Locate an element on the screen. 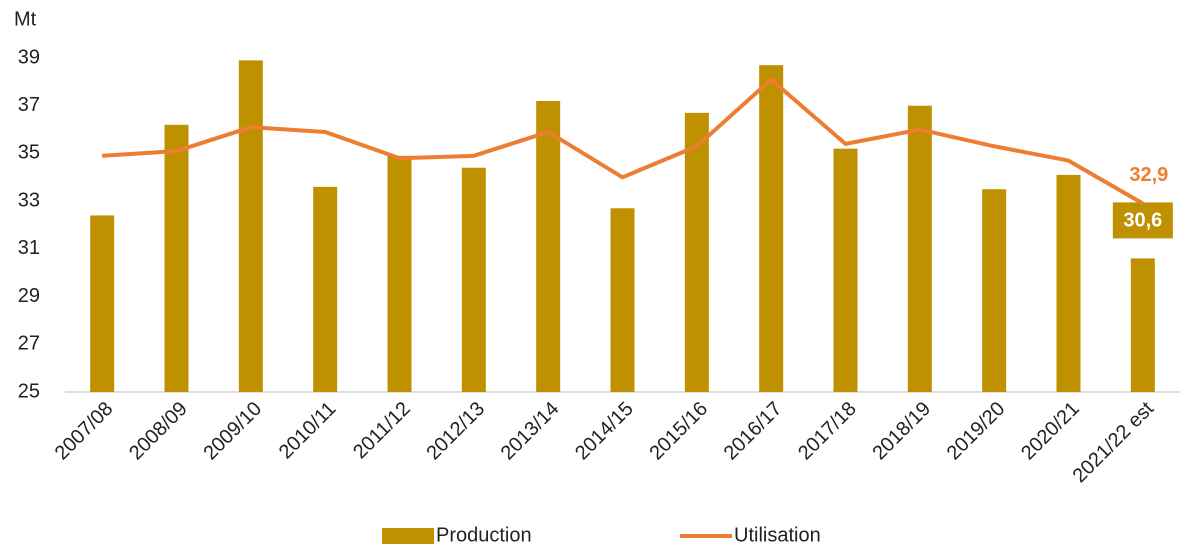 Image resolution: width=1184 pixels, height=546 pixels. data-label-box is located at coordinates (1142, 220).